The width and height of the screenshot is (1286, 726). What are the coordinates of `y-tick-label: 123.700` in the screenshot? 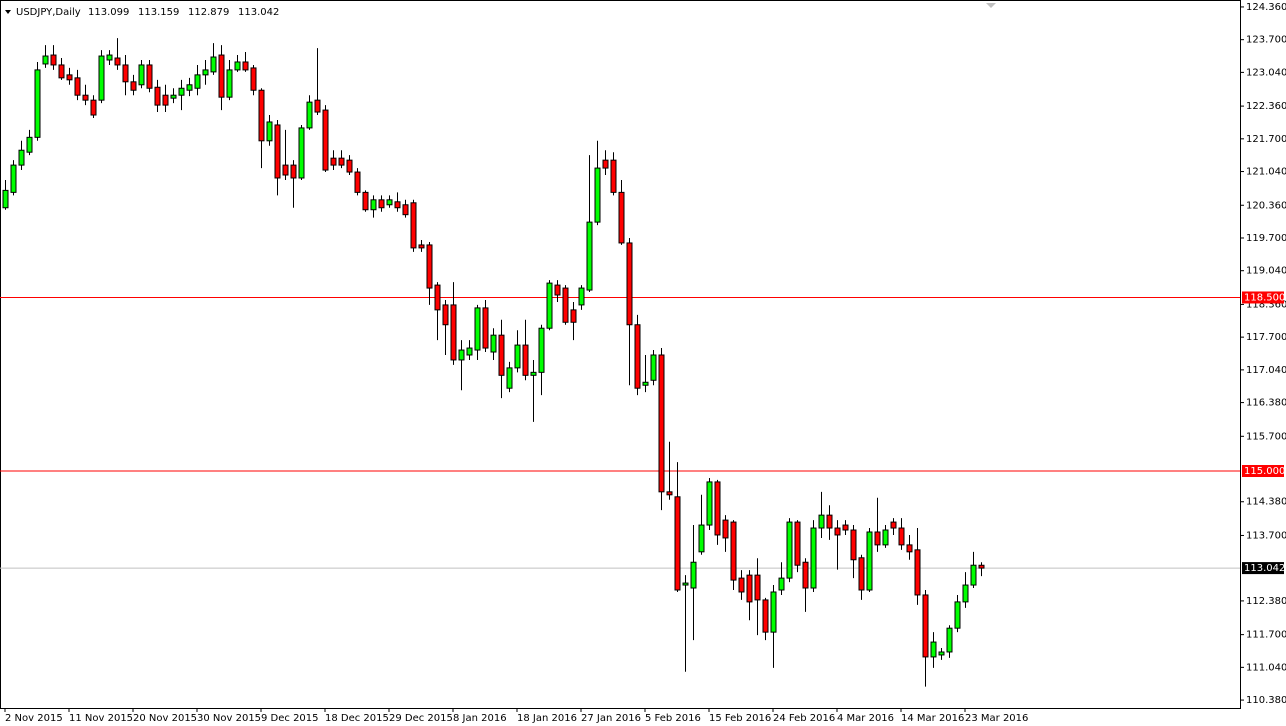 It's located at (1266, 40).